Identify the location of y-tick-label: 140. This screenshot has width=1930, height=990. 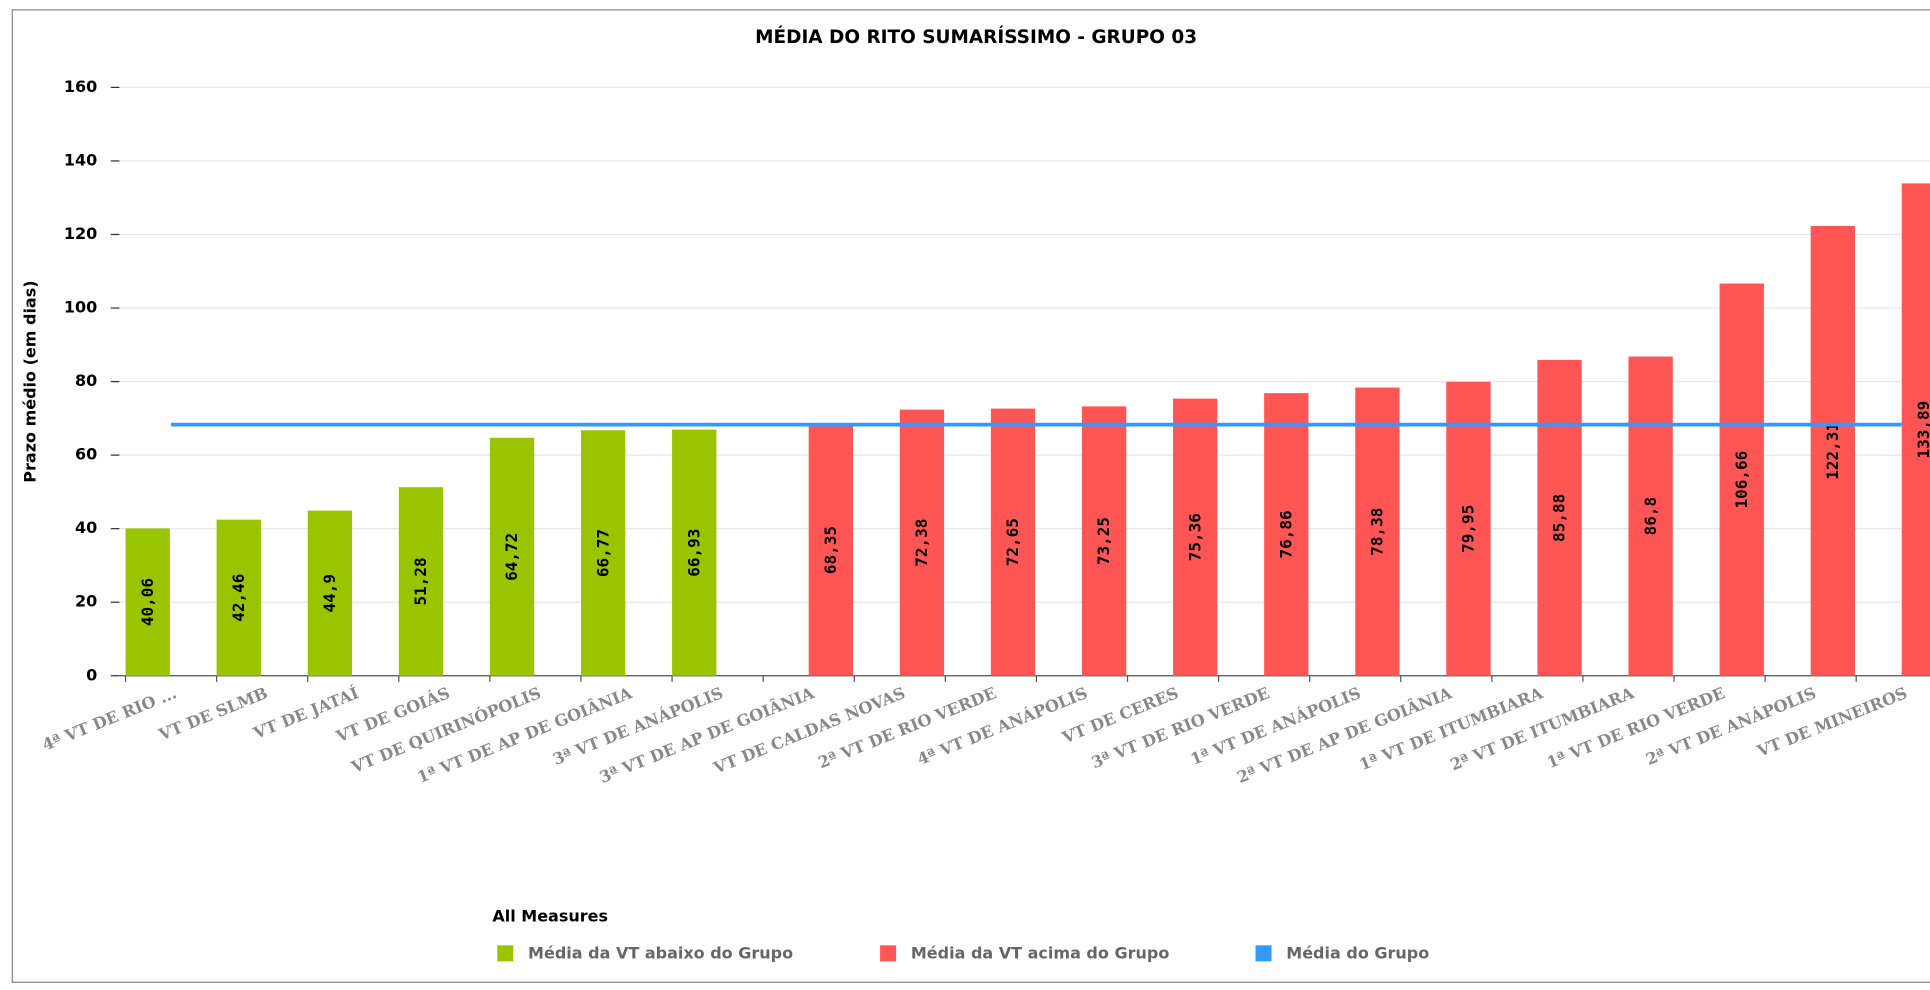
(80, 159).